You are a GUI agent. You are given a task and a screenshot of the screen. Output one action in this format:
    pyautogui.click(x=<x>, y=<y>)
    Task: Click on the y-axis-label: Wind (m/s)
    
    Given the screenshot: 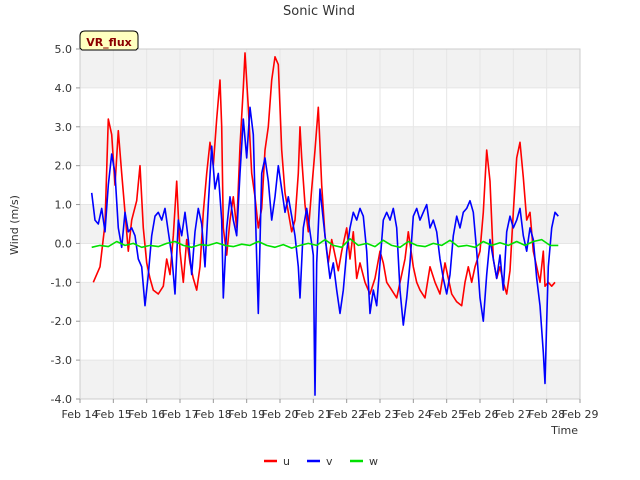 What is the action you would take?
    pyautogui.click(x=14, y=225)
    